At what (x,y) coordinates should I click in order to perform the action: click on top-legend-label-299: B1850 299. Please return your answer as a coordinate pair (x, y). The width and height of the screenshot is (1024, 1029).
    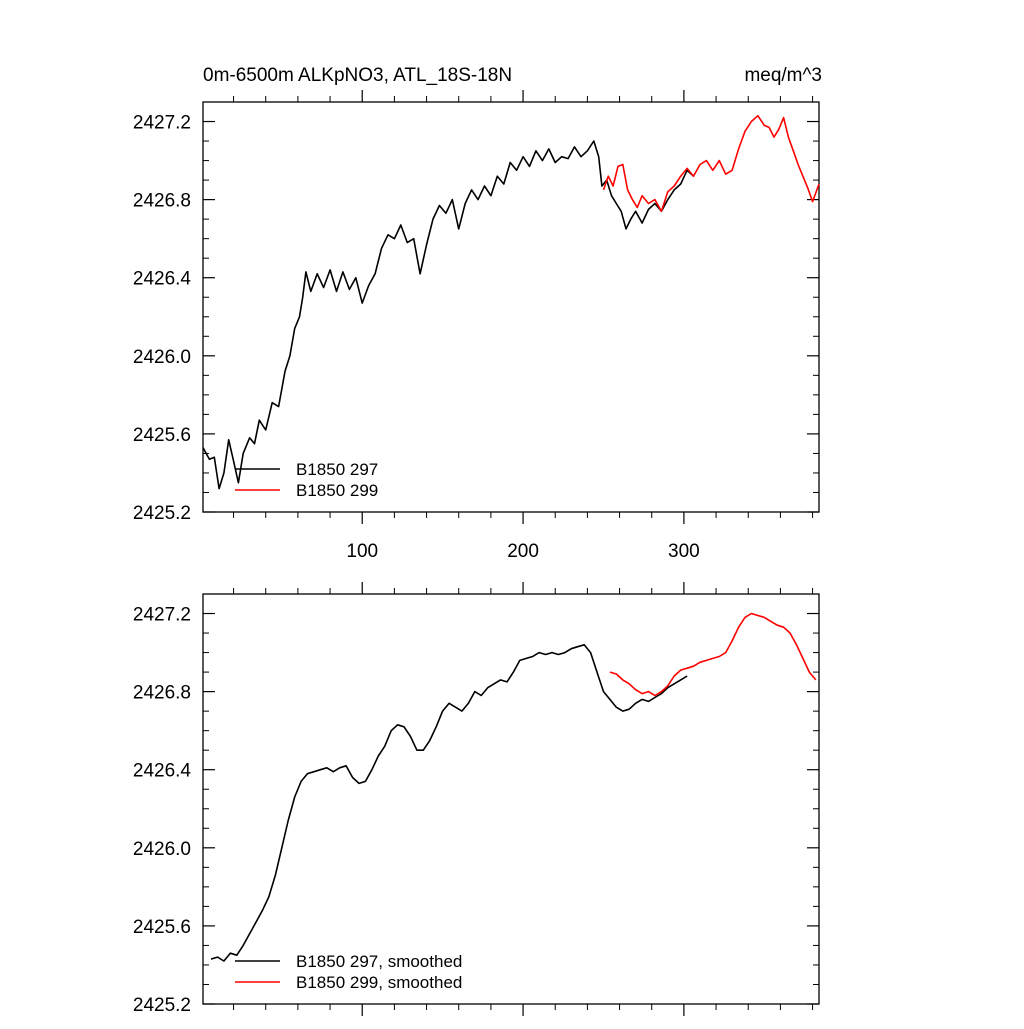
    Looking at the image, I should click on (337, 490).